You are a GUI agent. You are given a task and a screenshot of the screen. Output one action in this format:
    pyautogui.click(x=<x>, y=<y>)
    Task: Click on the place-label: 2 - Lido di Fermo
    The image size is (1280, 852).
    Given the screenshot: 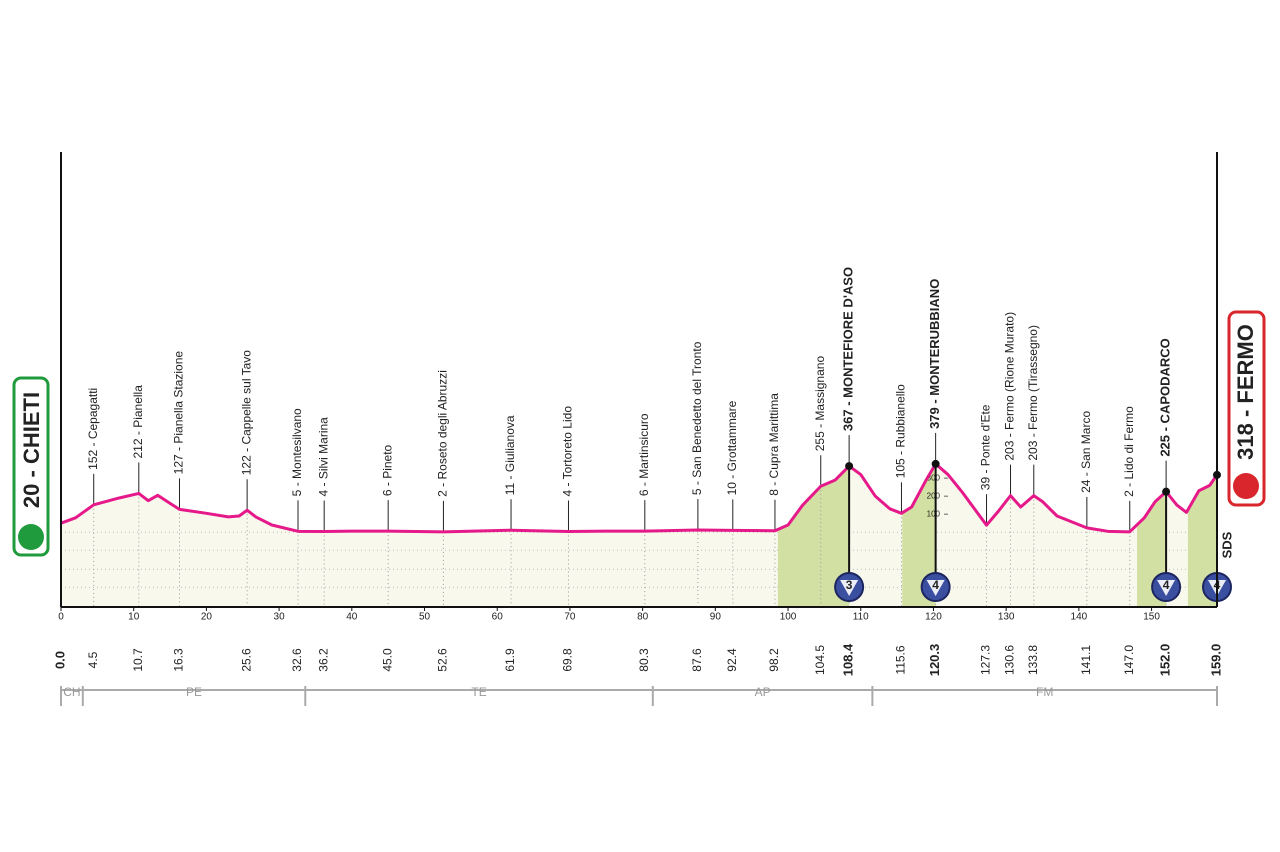 What is the action you would take?
    pyautogui.click(x=1129, y=451)
    